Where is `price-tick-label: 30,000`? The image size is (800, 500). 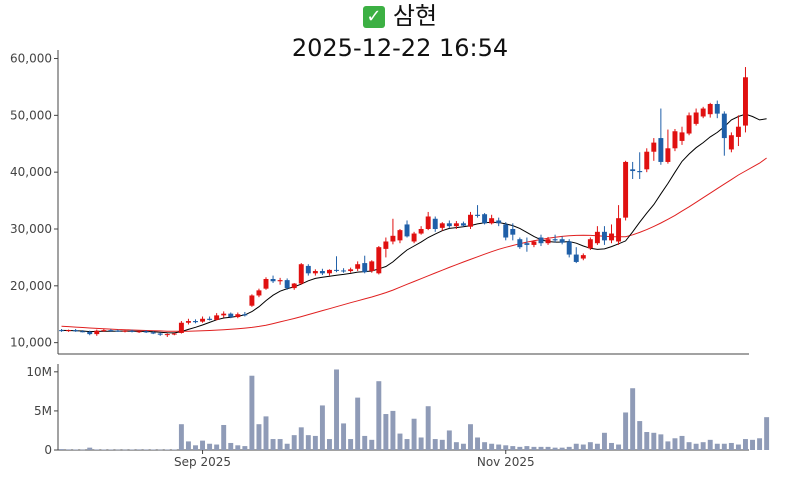
price-tick-label: 30,000 is located at coordinates (31, 229).